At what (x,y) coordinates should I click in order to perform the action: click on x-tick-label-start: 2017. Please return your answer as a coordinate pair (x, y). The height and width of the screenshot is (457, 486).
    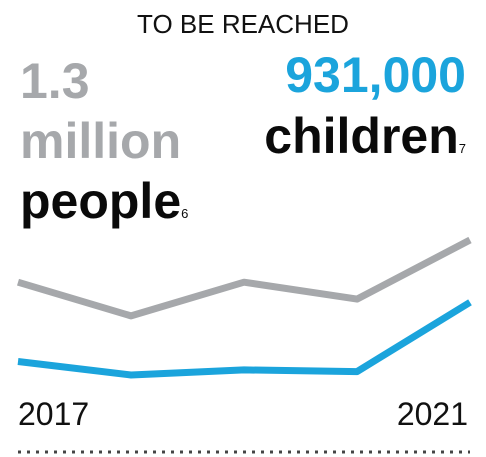
    Looking at the image, I should click on (54, 414).